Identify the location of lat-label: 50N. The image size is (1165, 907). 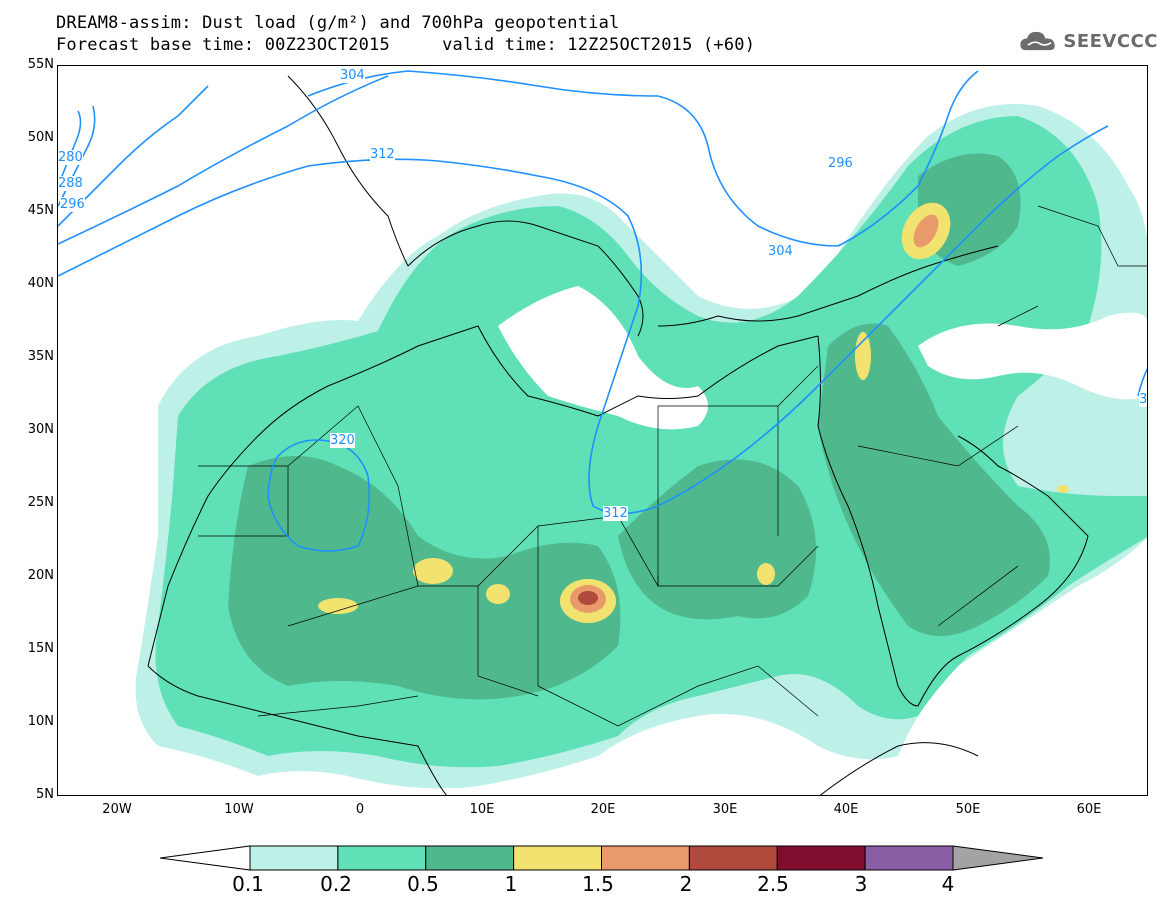
(40, 137).